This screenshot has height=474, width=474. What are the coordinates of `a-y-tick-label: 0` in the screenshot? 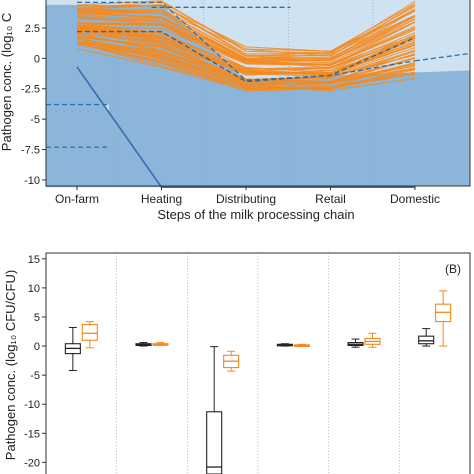 It's located at (37, 59).